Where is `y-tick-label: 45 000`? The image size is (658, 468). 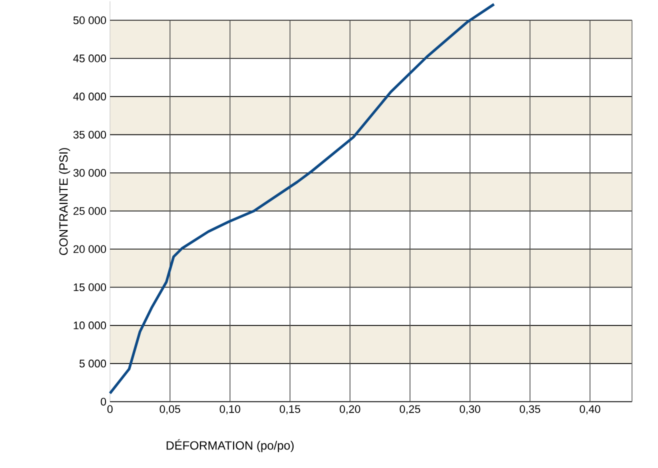
y-tick-label: 45 000 is located at coordinates (89, 58).